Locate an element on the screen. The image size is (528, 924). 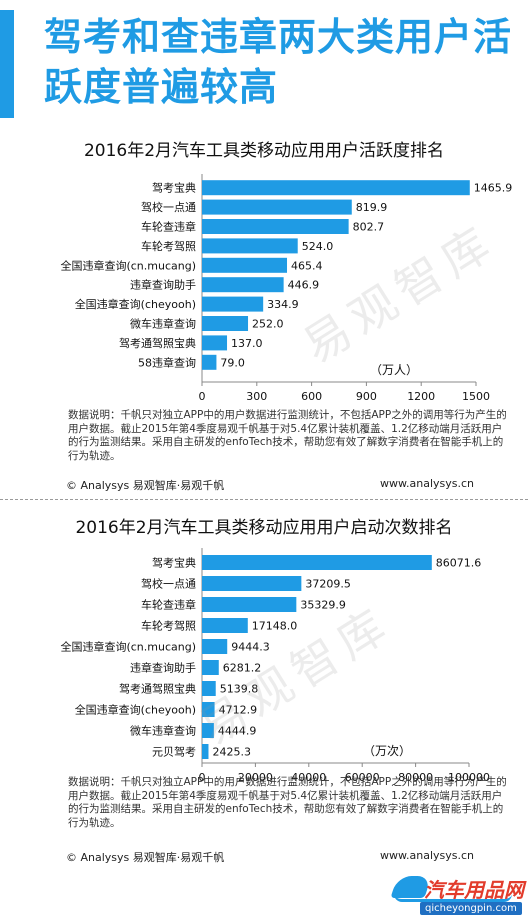
site-logo: 汽车用品网 qicheyongpin.com is located at coordinates (458, 894).